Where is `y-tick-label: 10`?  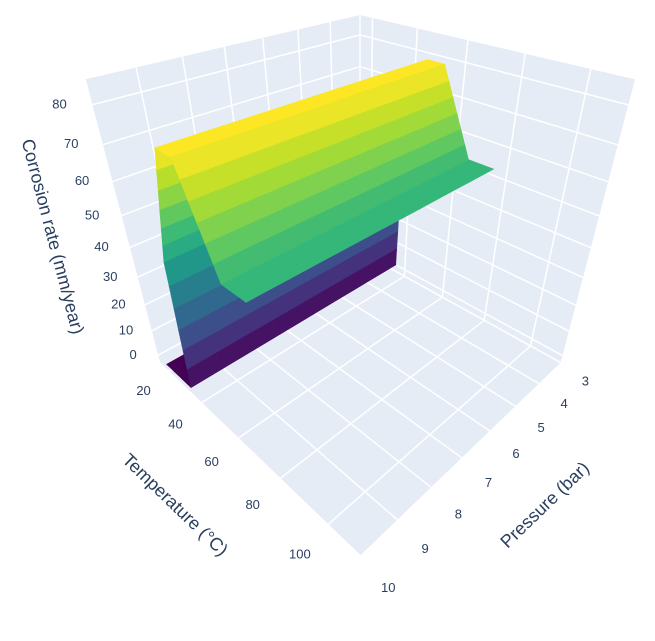 y-tick-label: 10 is located at coordinates (388, 587).